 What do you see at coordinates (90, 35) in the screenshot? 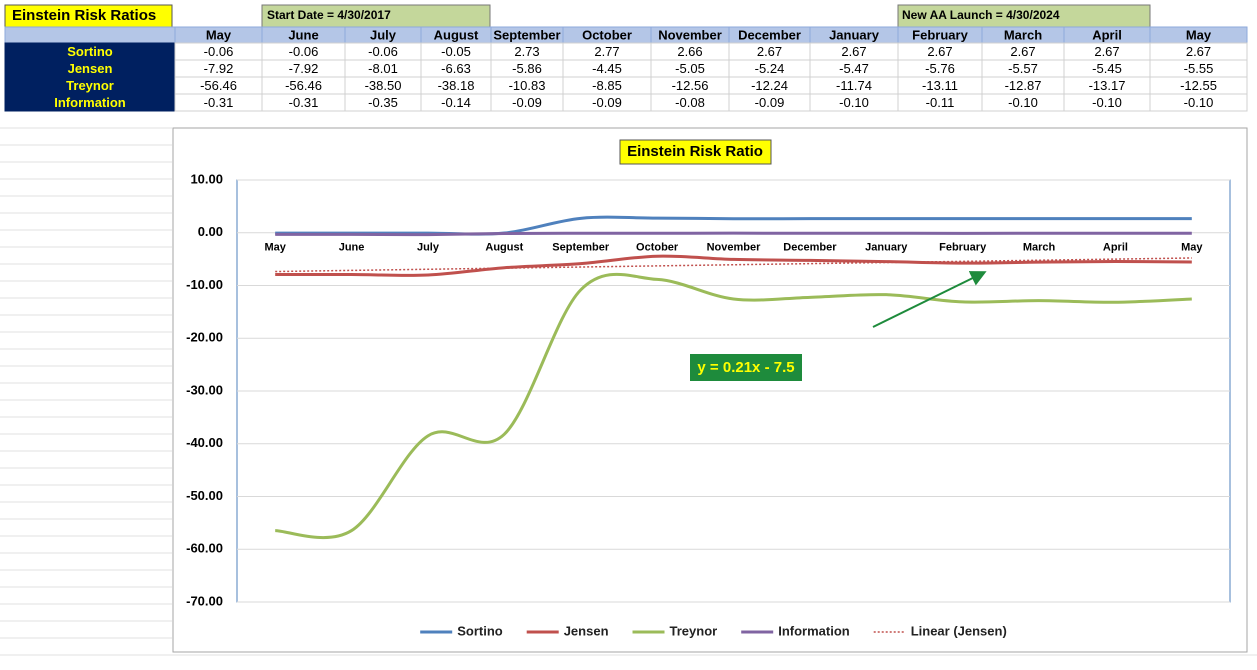
I see `header-blank` at bounding box center [90, 35].